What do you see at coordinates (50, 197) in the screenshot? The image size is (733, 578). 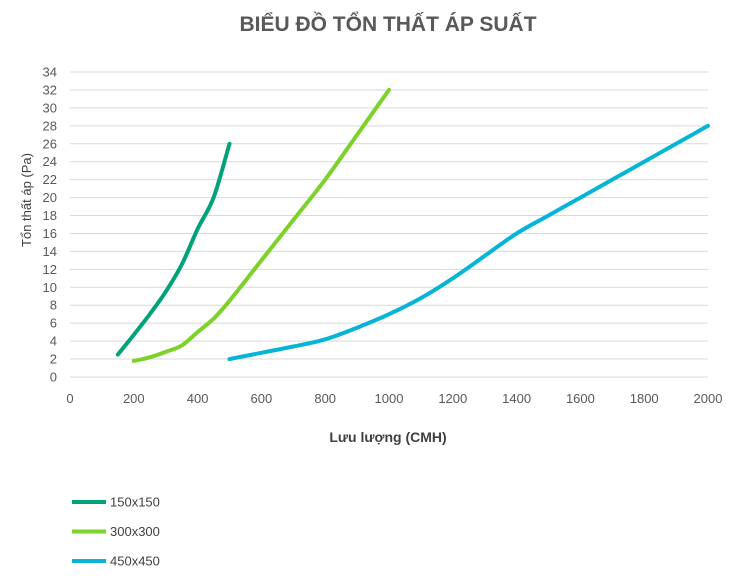 I see `y-tick-20: 20` at bounding box center [50, 197].